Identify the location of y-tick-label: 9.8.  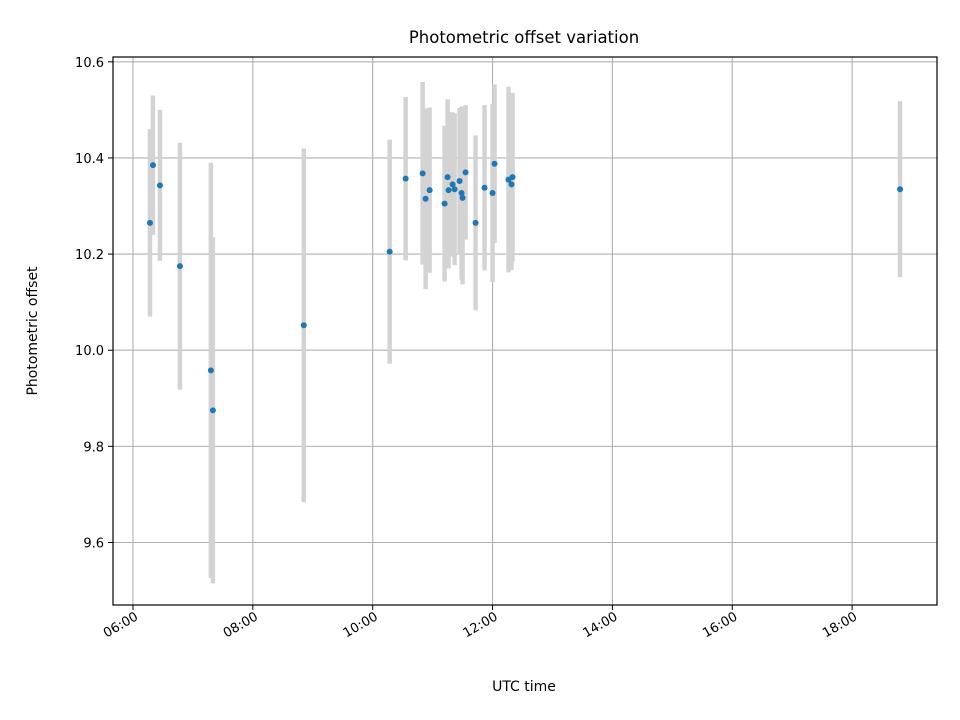
(93, 447).